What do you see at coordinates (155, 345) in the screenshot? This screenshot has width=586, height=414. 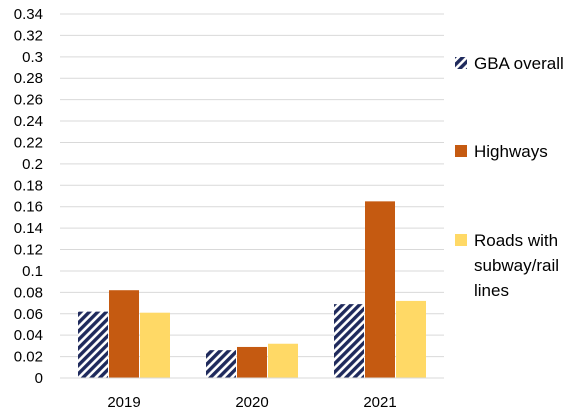 I see `bar-roads-with-subway-rail-lines-2019` at bounding box center [155, 345].